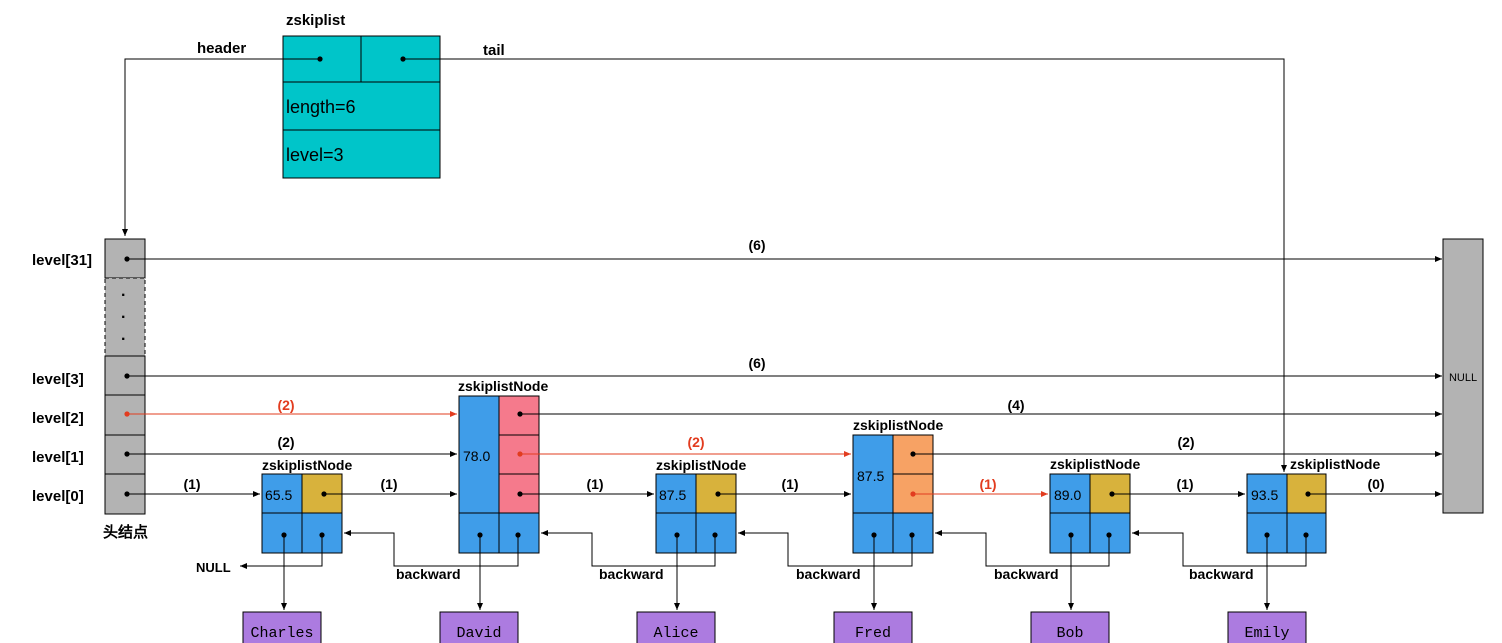 This screenshot has height=643, width=1502. Describe the element at coordinates (675, 633) in the screenshot. I see `member-alice-text: Alice` at that location.